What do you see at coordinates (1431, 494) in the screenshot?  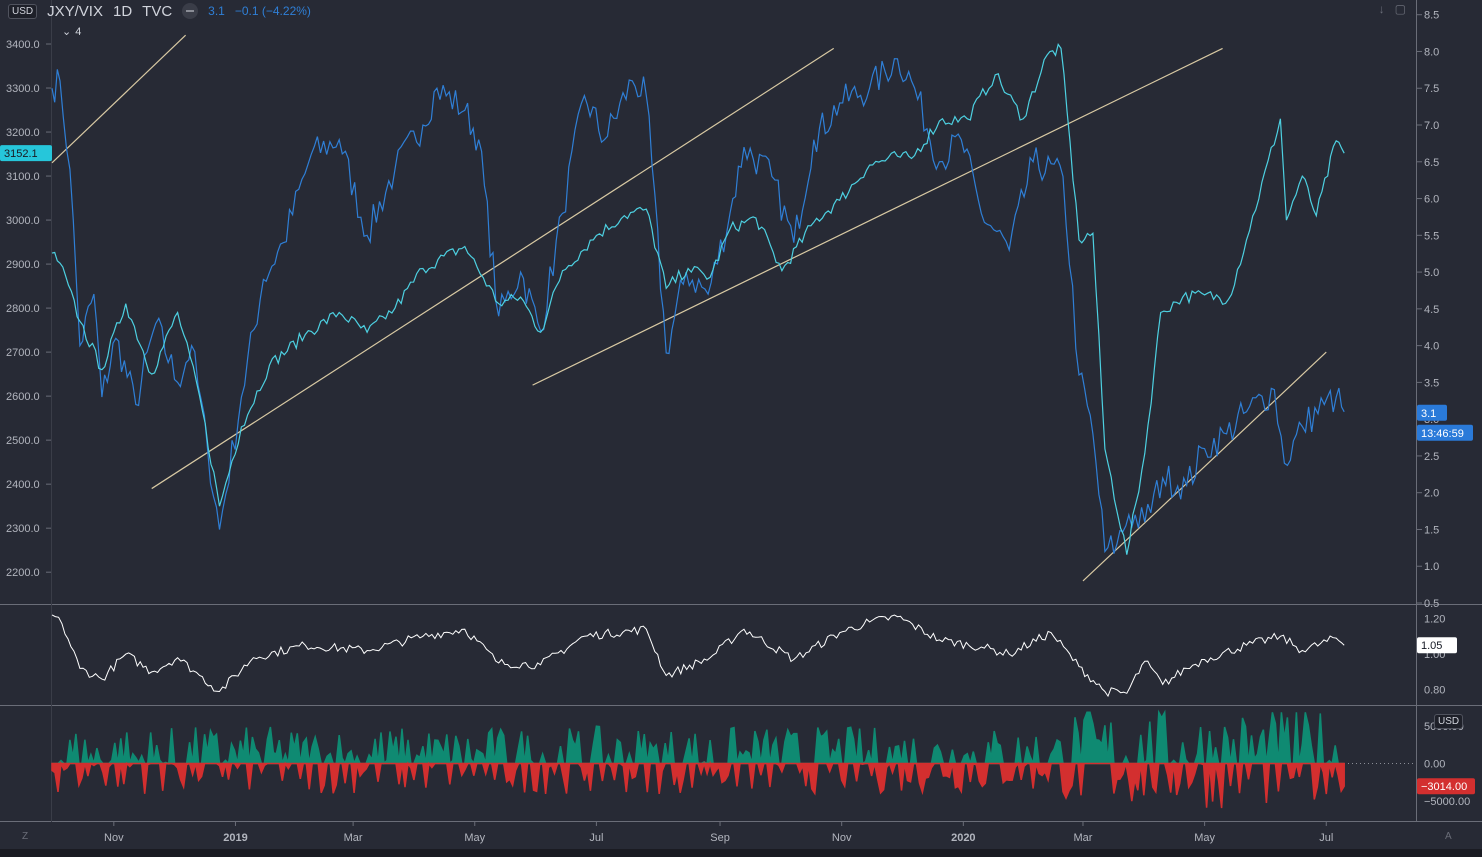 I see `right-axis-label: 2.0` at bounding box center [1431, 494].